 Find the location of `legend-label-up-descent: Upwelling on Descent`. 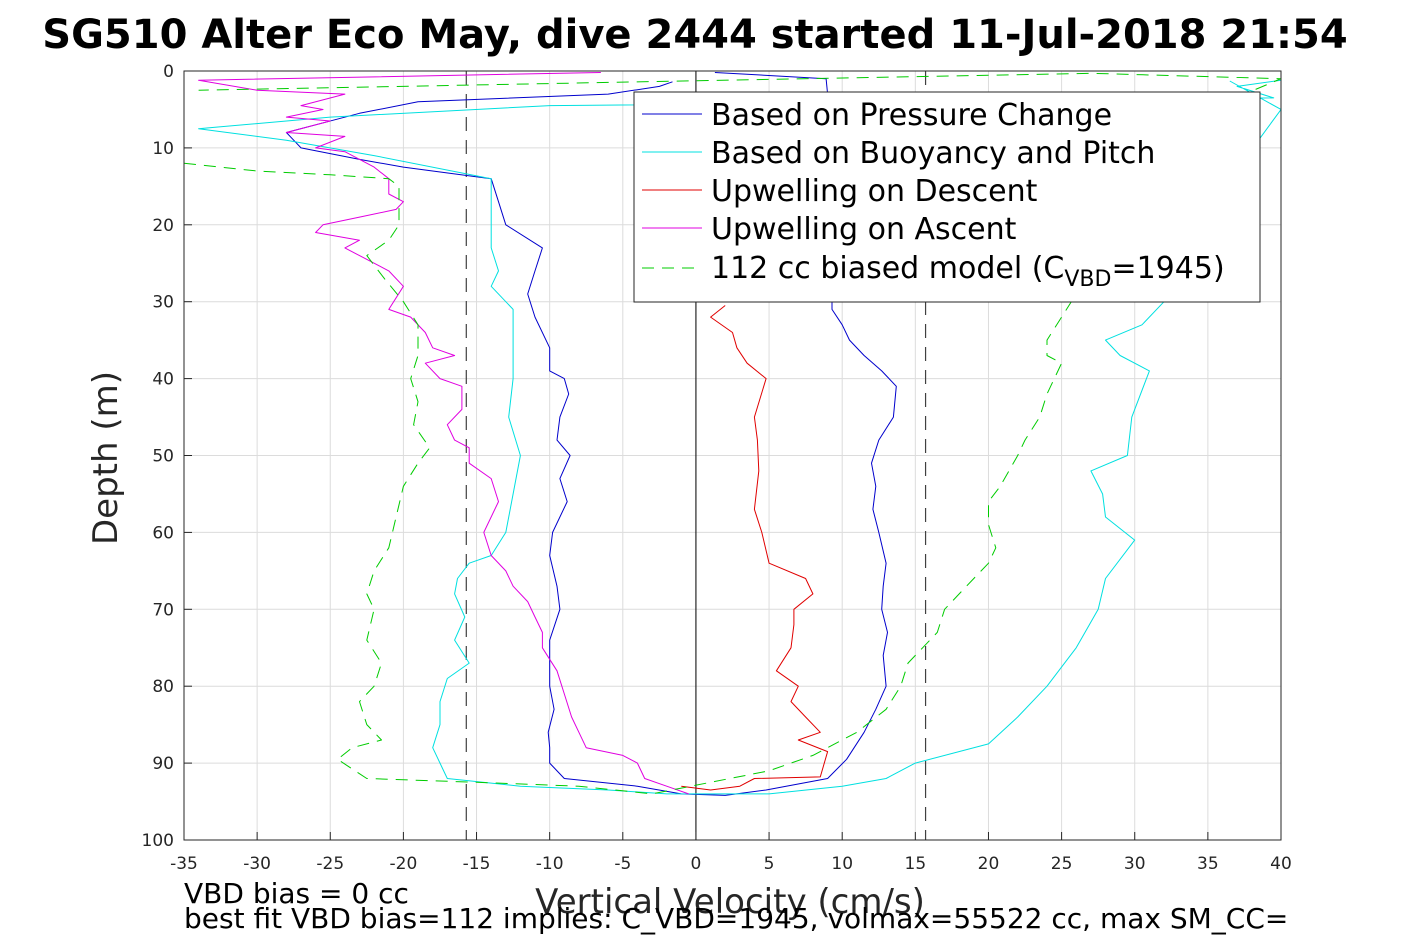

legend-label-up-descent: Upwelling on Descent is located at coordinates (874, 191).